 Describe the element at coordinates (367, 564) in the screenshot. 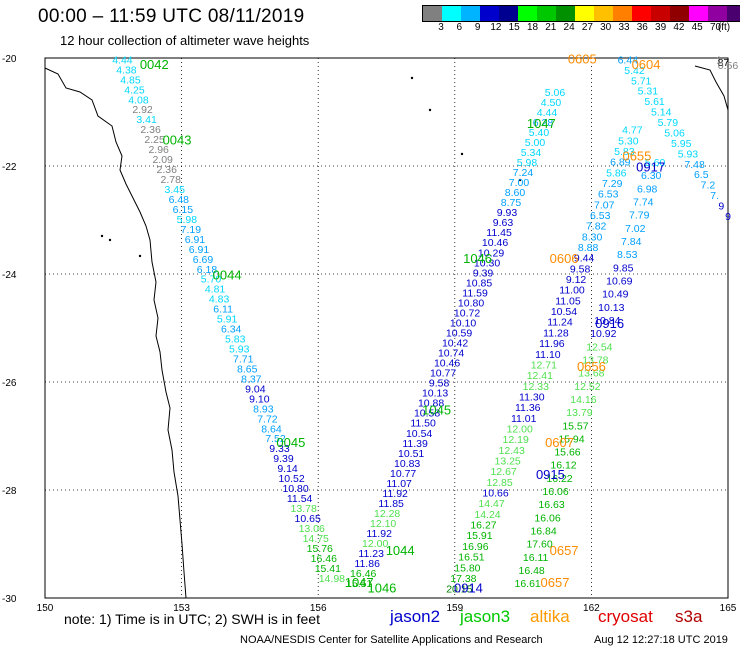

I see `wave-height-value: 11.86` at that location.